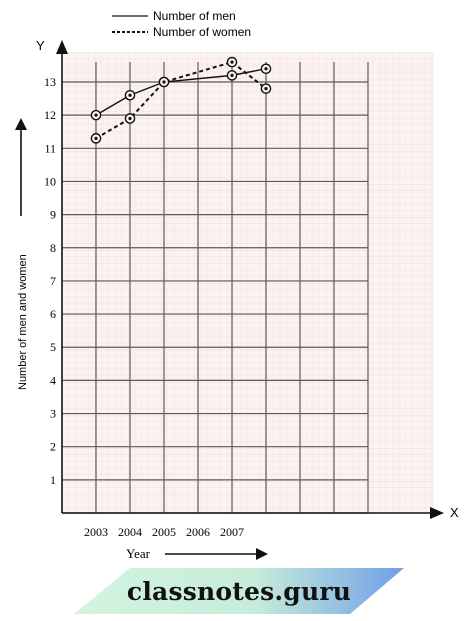  What do you see at coordinates (216, 554) in the screenshot?
I see `x-label-arrow` at bounding box center [216, 554].